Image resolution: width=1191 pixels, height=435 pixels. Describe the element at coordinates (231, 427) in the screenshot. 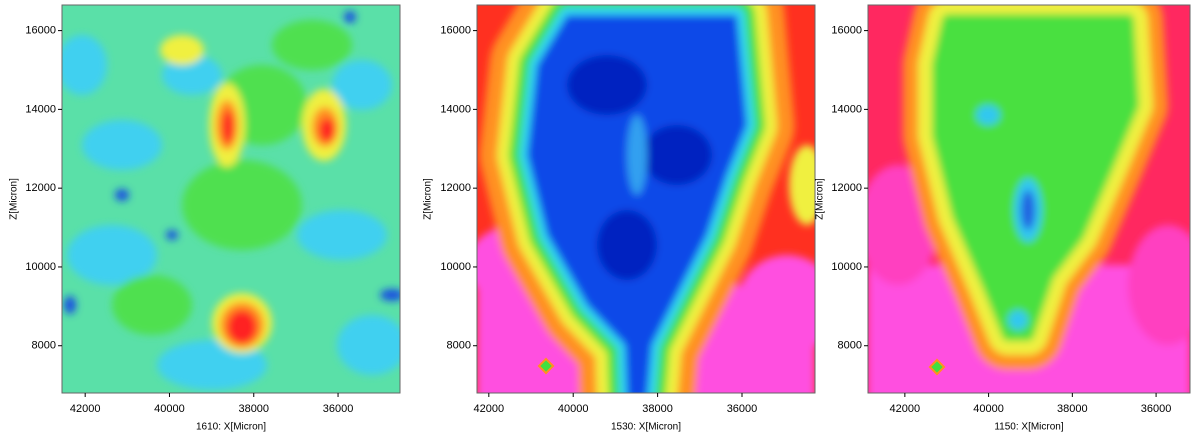

I see `x-axis-label: 1610: X[Micron]` at that location.